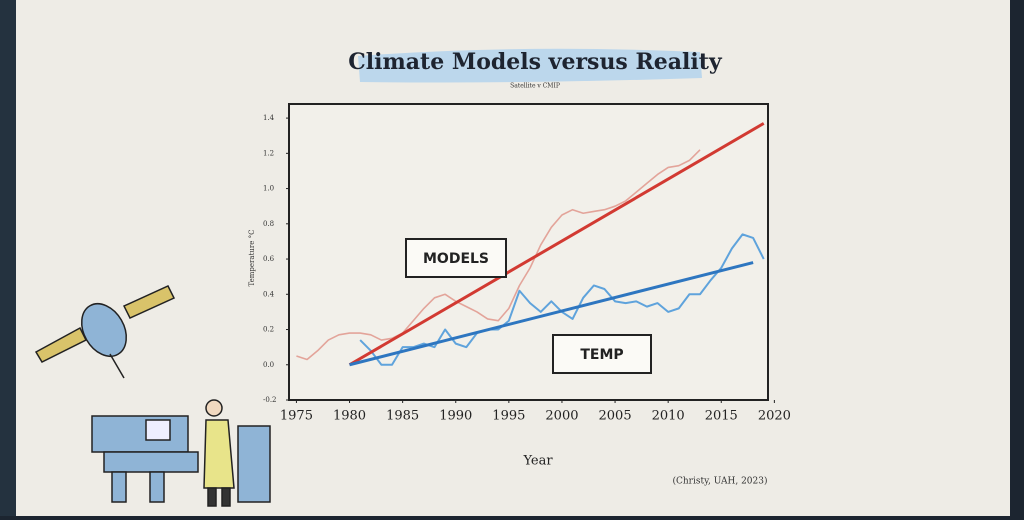  What do you see at coordinates (181, 453) in the screenshot?
I see `operator-illustration` at bounding box center [181, 453].